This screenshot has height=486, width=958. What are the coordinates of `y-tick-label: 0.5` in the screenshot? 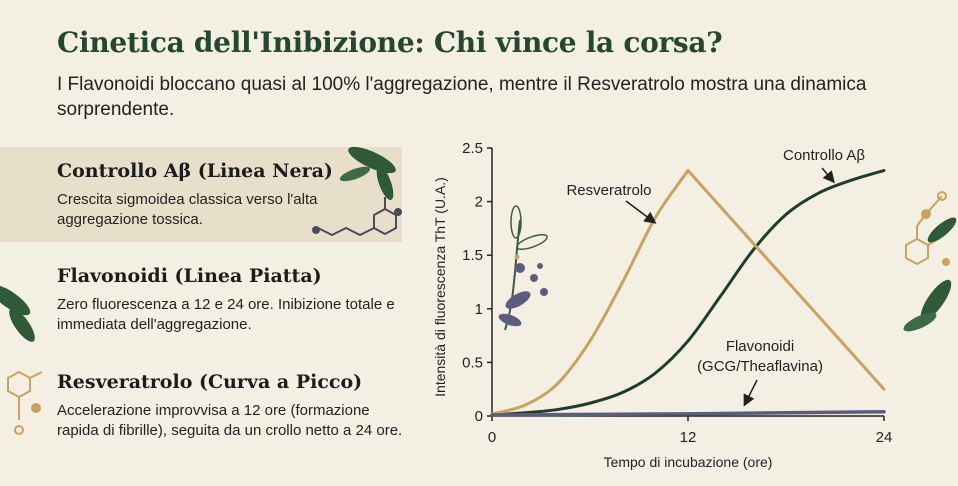 It's located at (472, 362).